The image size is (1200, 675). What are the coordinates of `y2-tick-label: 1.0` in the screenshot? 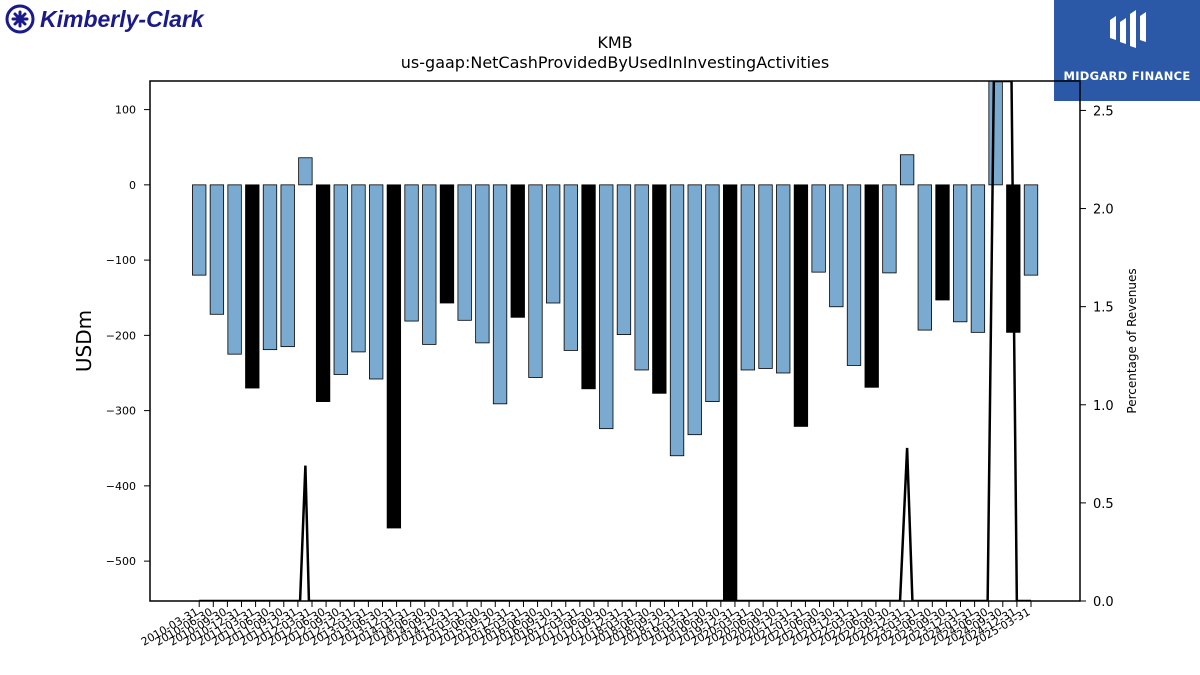 It's located at (1103, 406).